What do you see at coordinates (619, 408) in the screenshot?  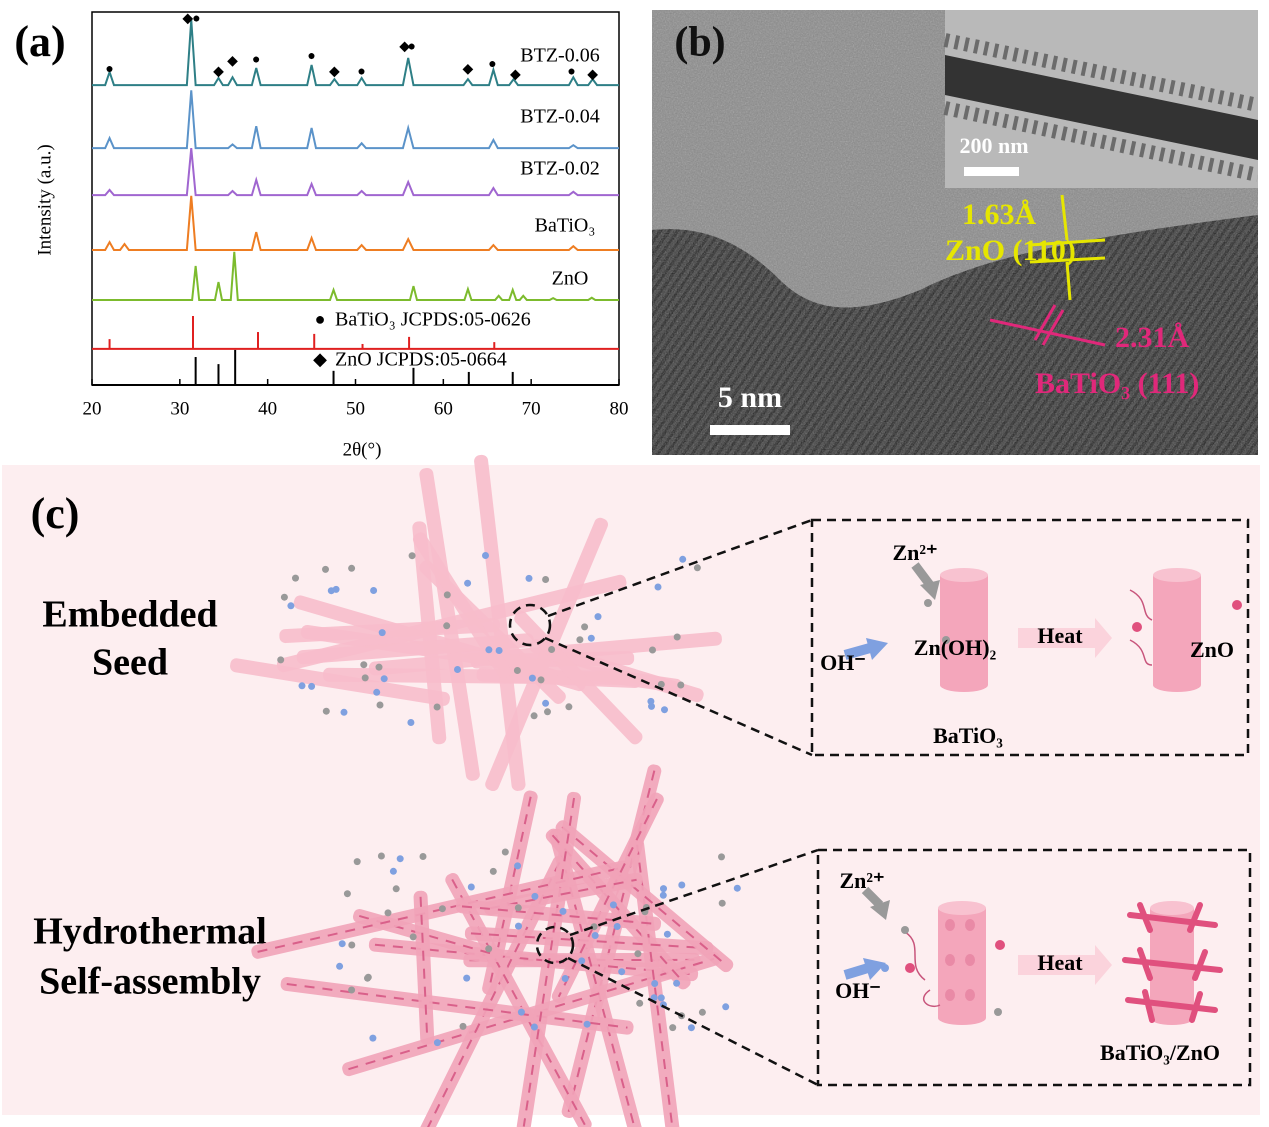 I see `x-tick-label: 80` at bounding box center [619, 408].